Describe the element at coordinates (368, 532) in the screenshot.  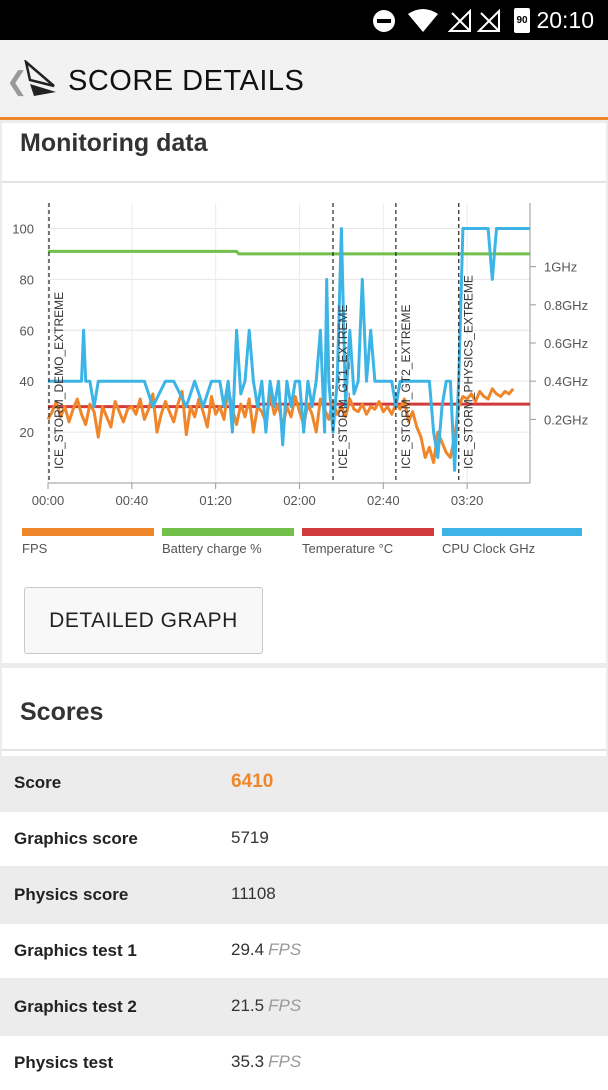
I see `legend-swatch-temperature` at that location.